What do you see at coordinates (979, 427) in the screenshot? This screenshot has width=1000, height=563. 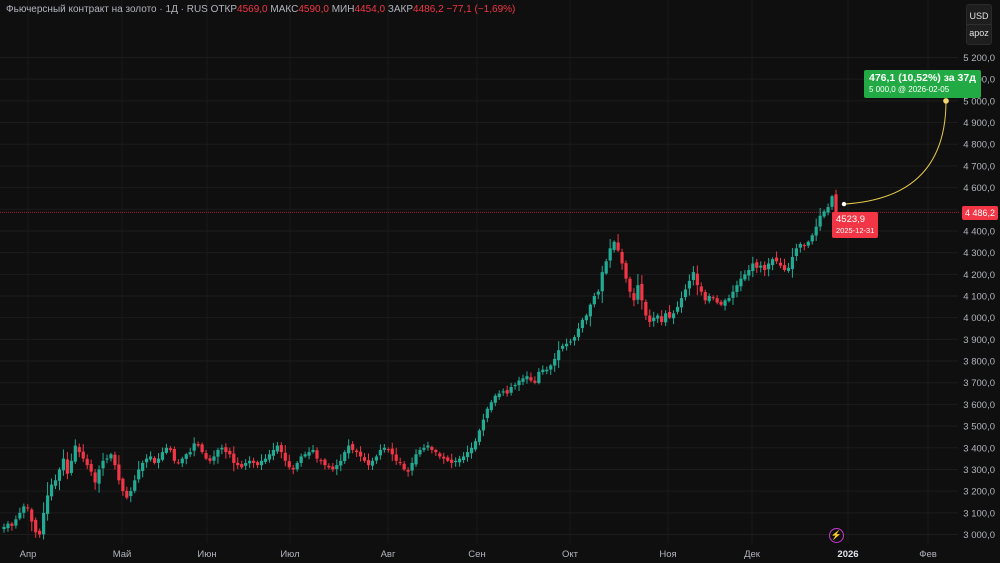 I see `y-tick-label: 3 500,0` at bounding box center [979, 427].